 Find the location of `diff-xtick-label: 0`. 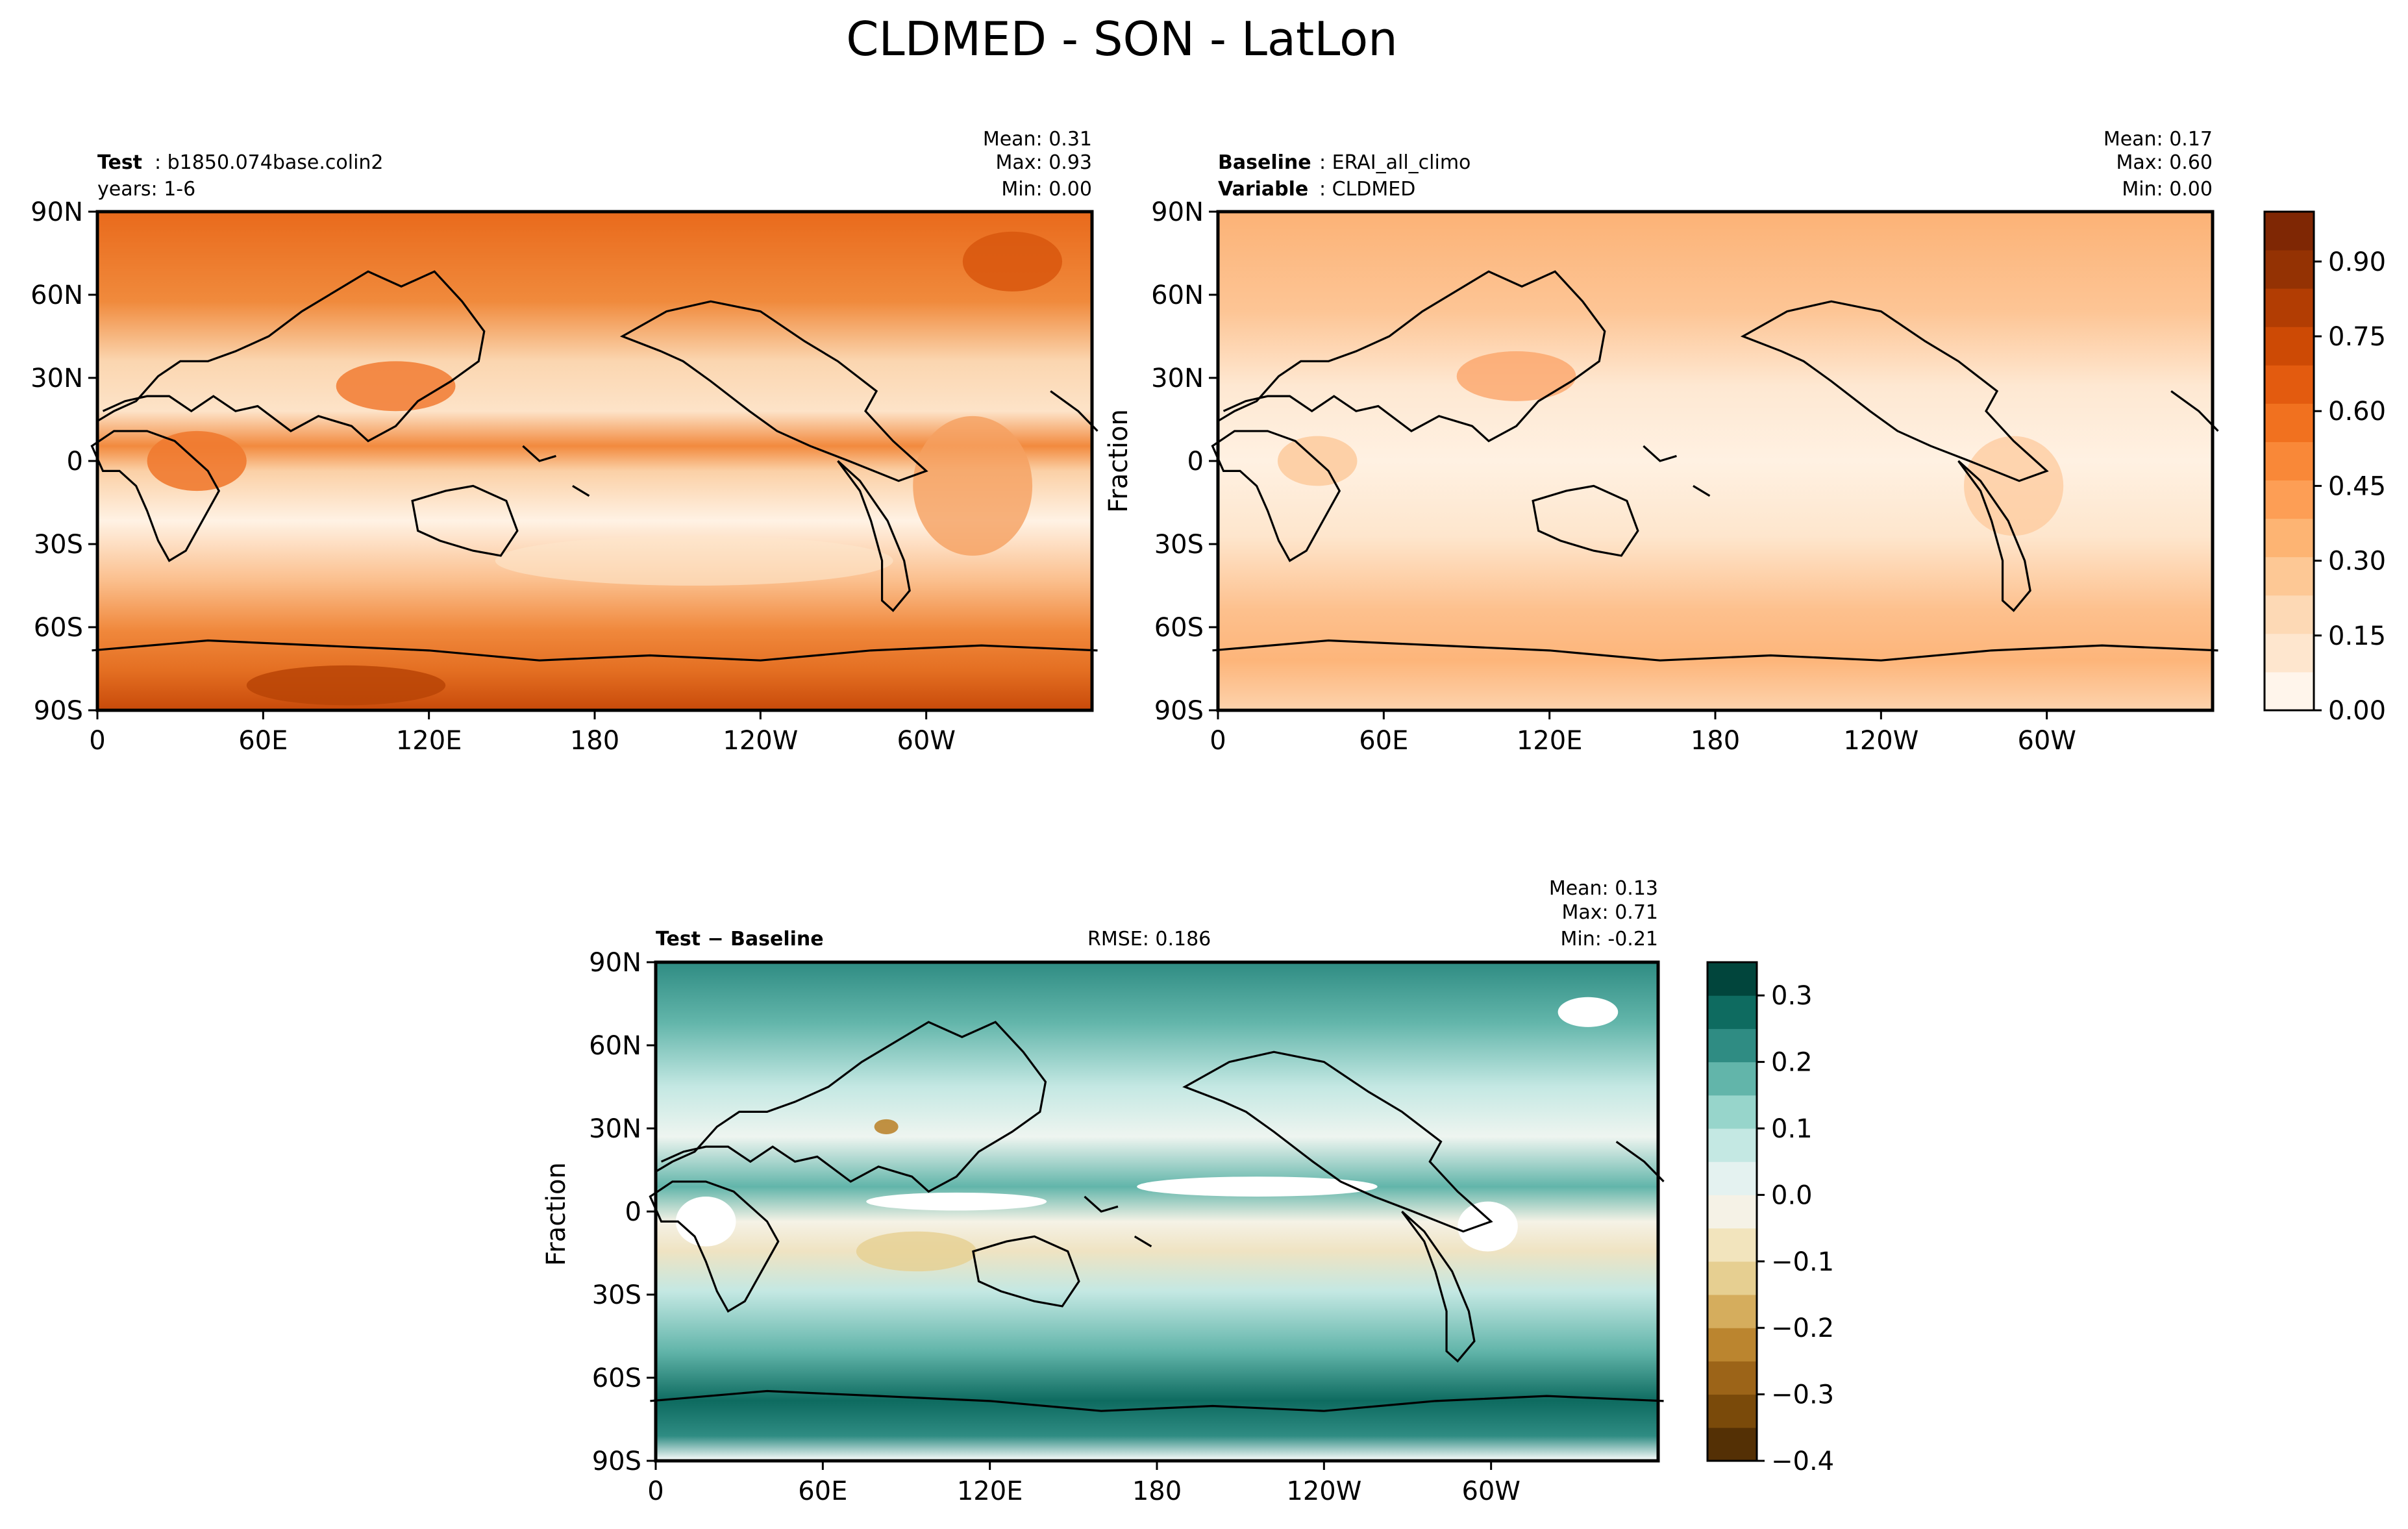

diff-xtick-label: 0 is located at coordinates (655, 1491).